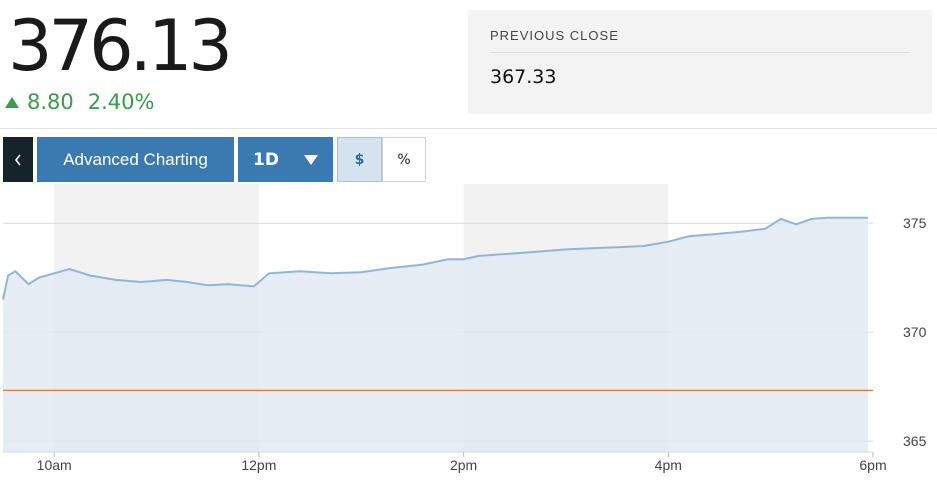  What do you see at coordinates (258, 465) in the screenshot?
I see `x-tick-label: 12pm` at bounding box center [258, 465].